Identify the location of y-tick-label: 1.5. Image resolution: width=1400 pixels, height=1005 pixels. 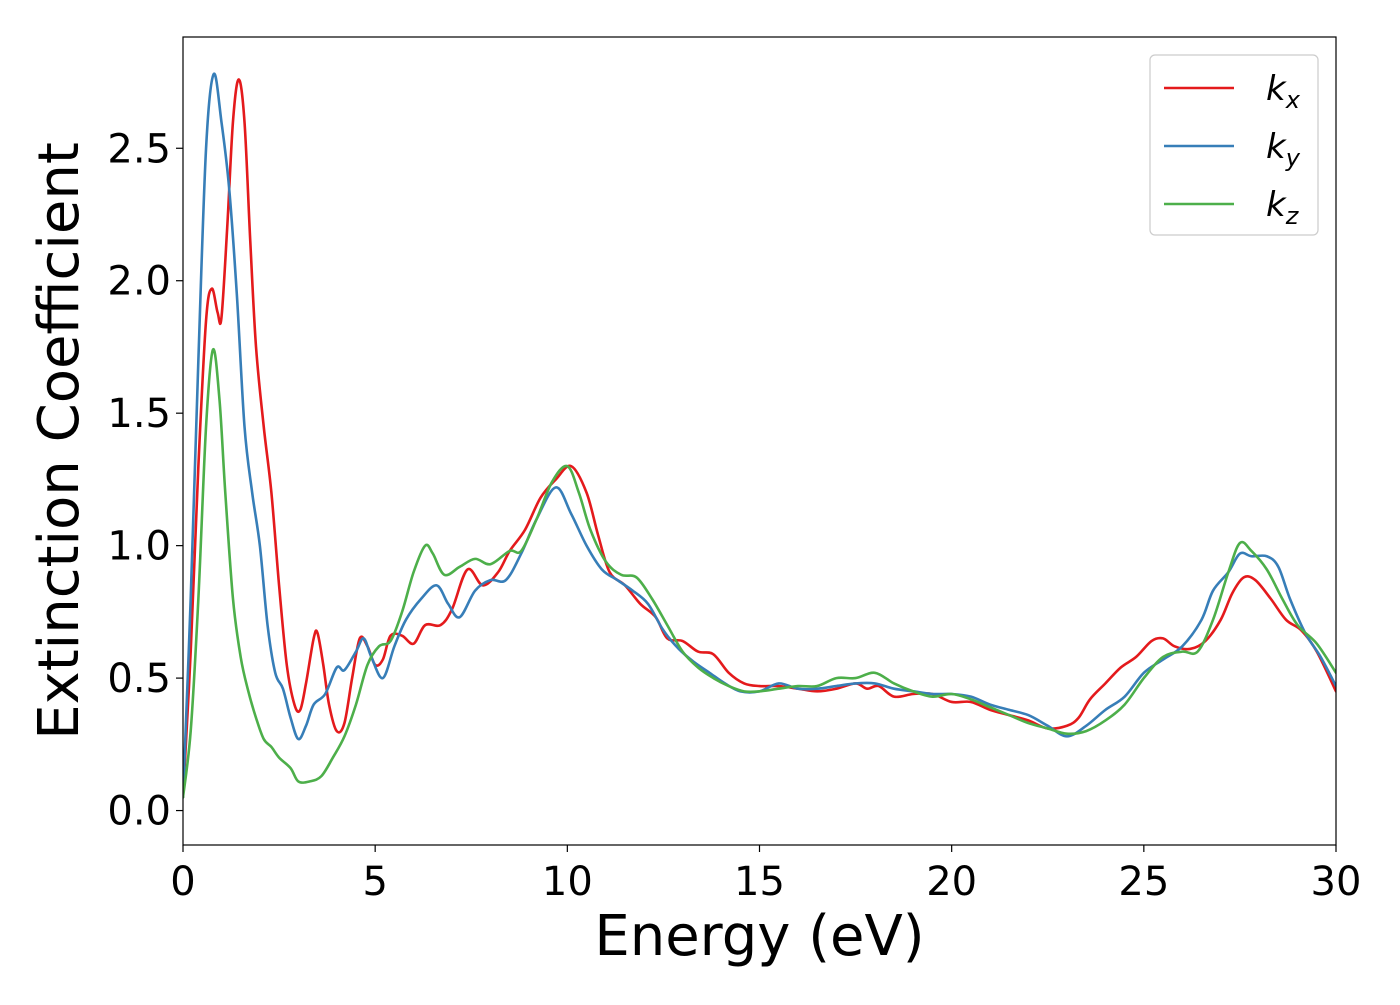
(139, 414).